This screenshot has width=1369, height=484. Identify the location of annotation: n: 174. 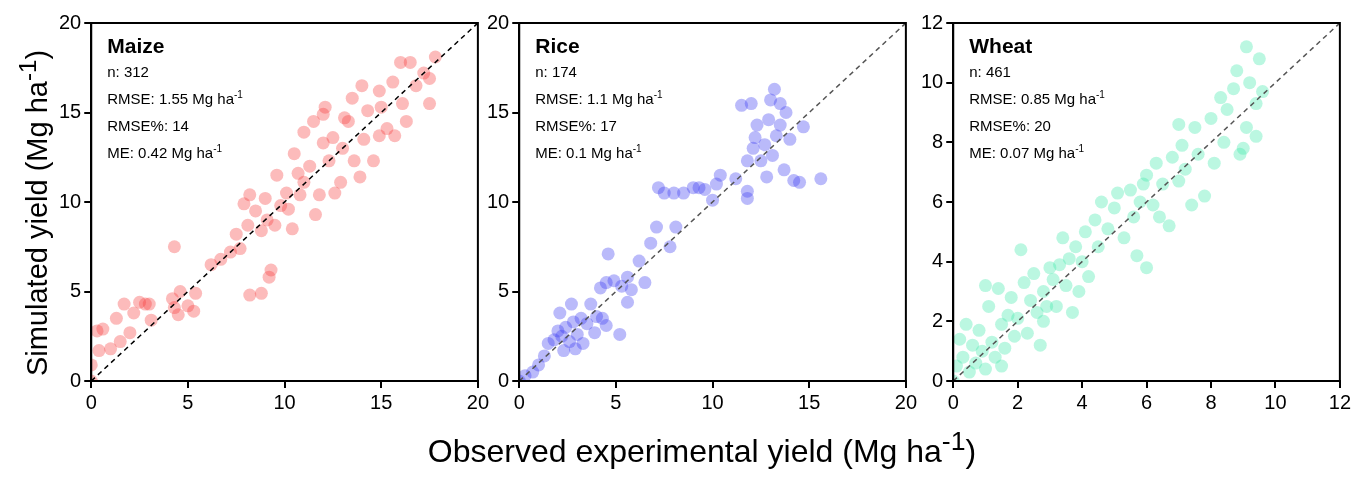
(556, 71).